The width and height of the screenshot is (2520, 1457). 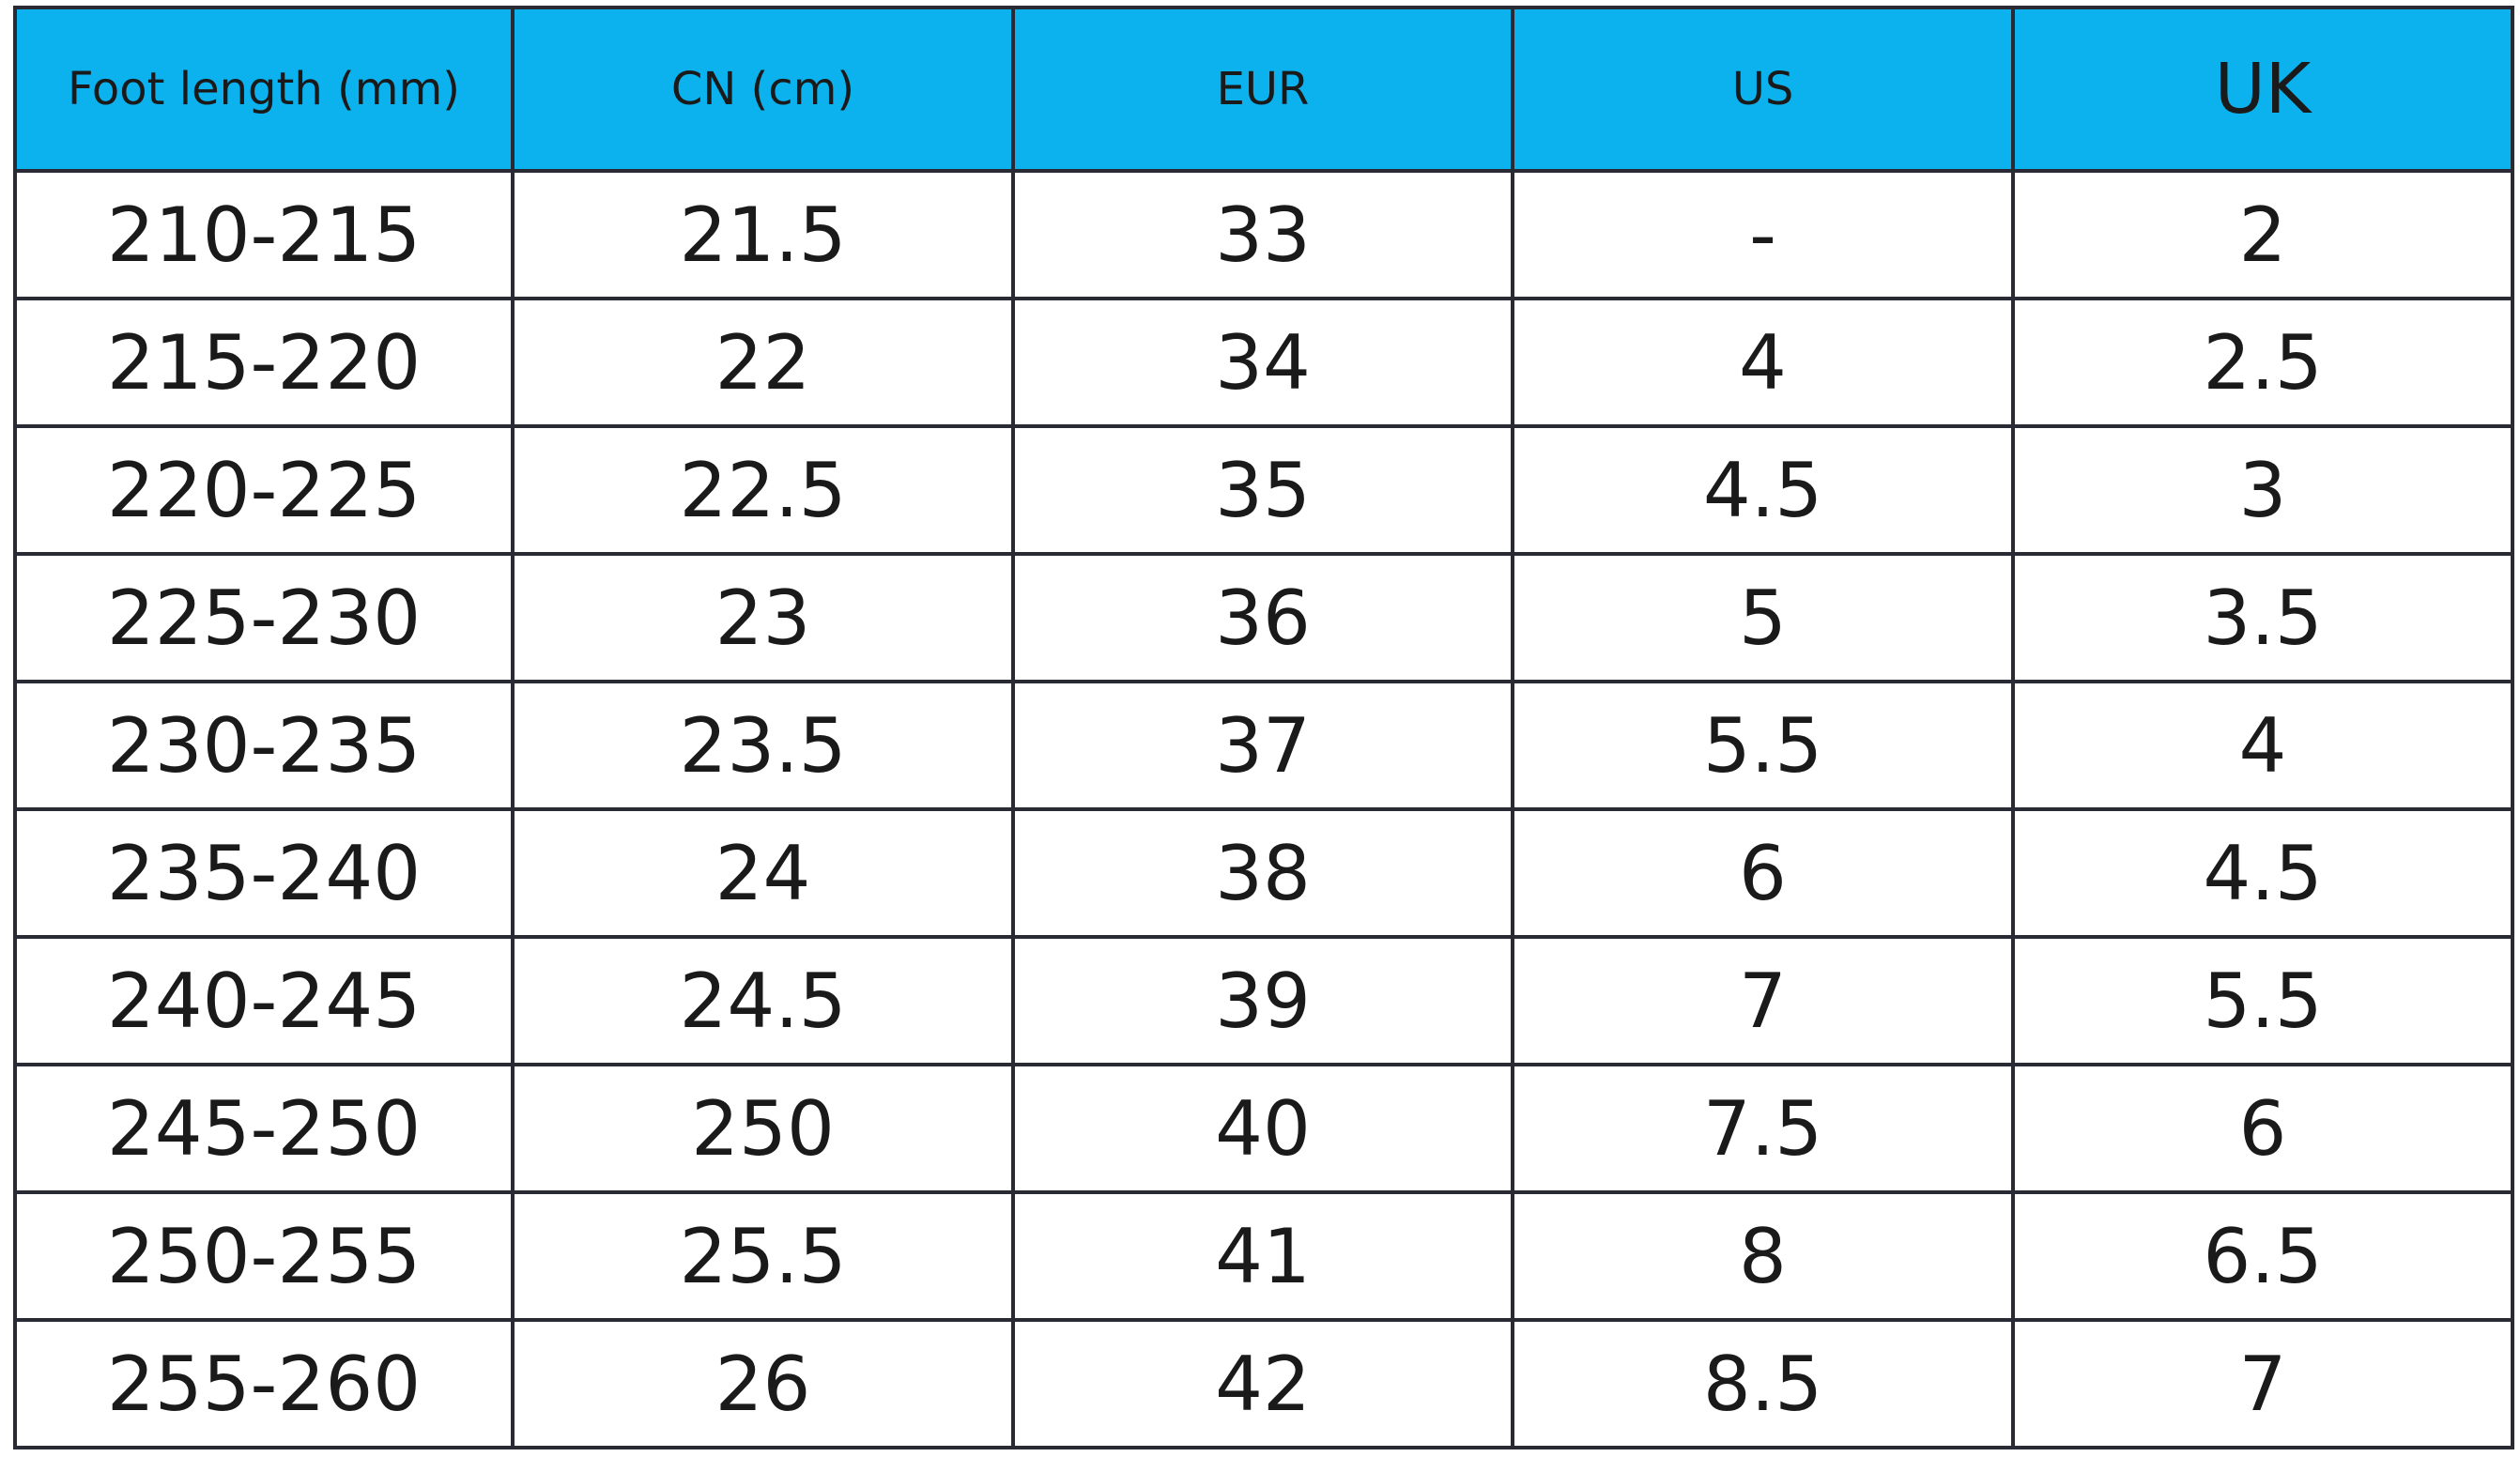 I want to click on table-cell: 22.5, so click(x=763, y=490).